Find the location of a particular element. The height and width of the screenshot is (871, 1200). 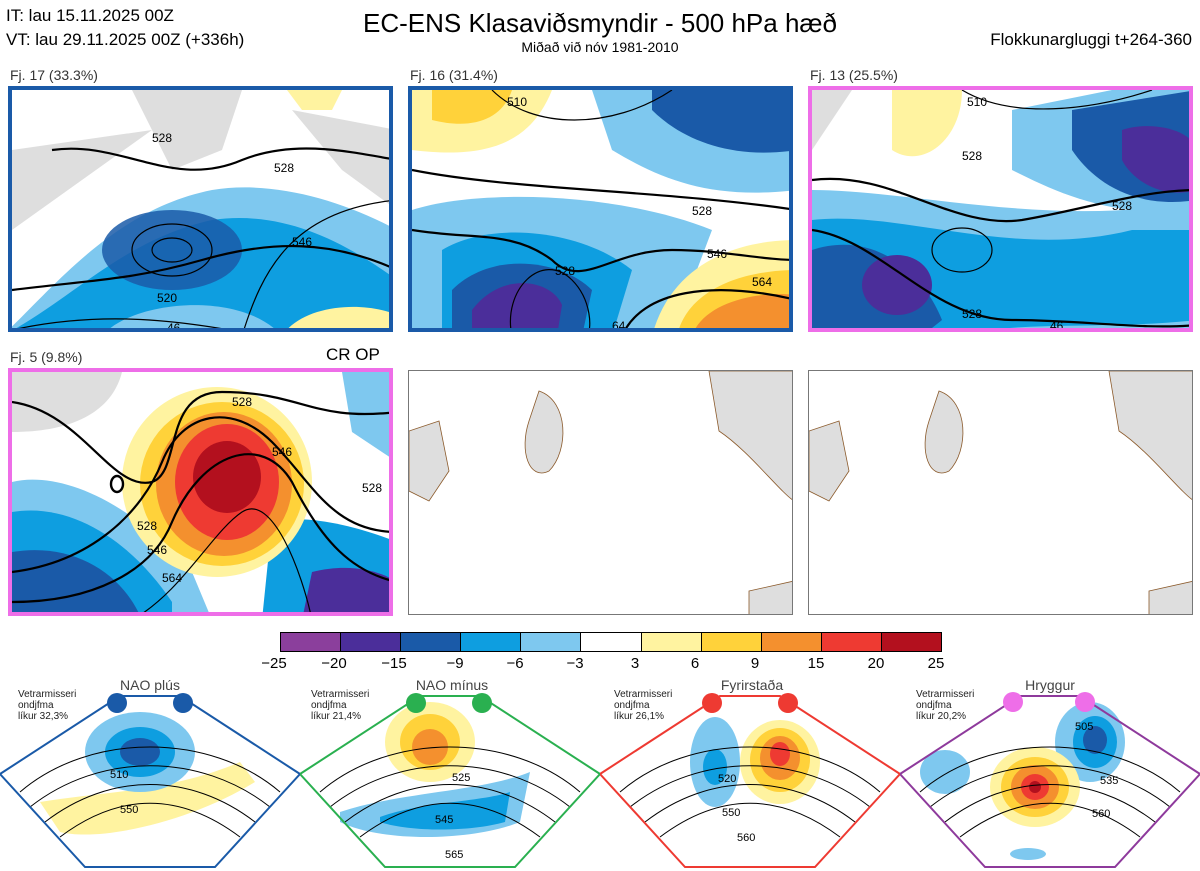

classification-window: Flokkunargluggi t+264-360 is located at coordinates (1091, 39).